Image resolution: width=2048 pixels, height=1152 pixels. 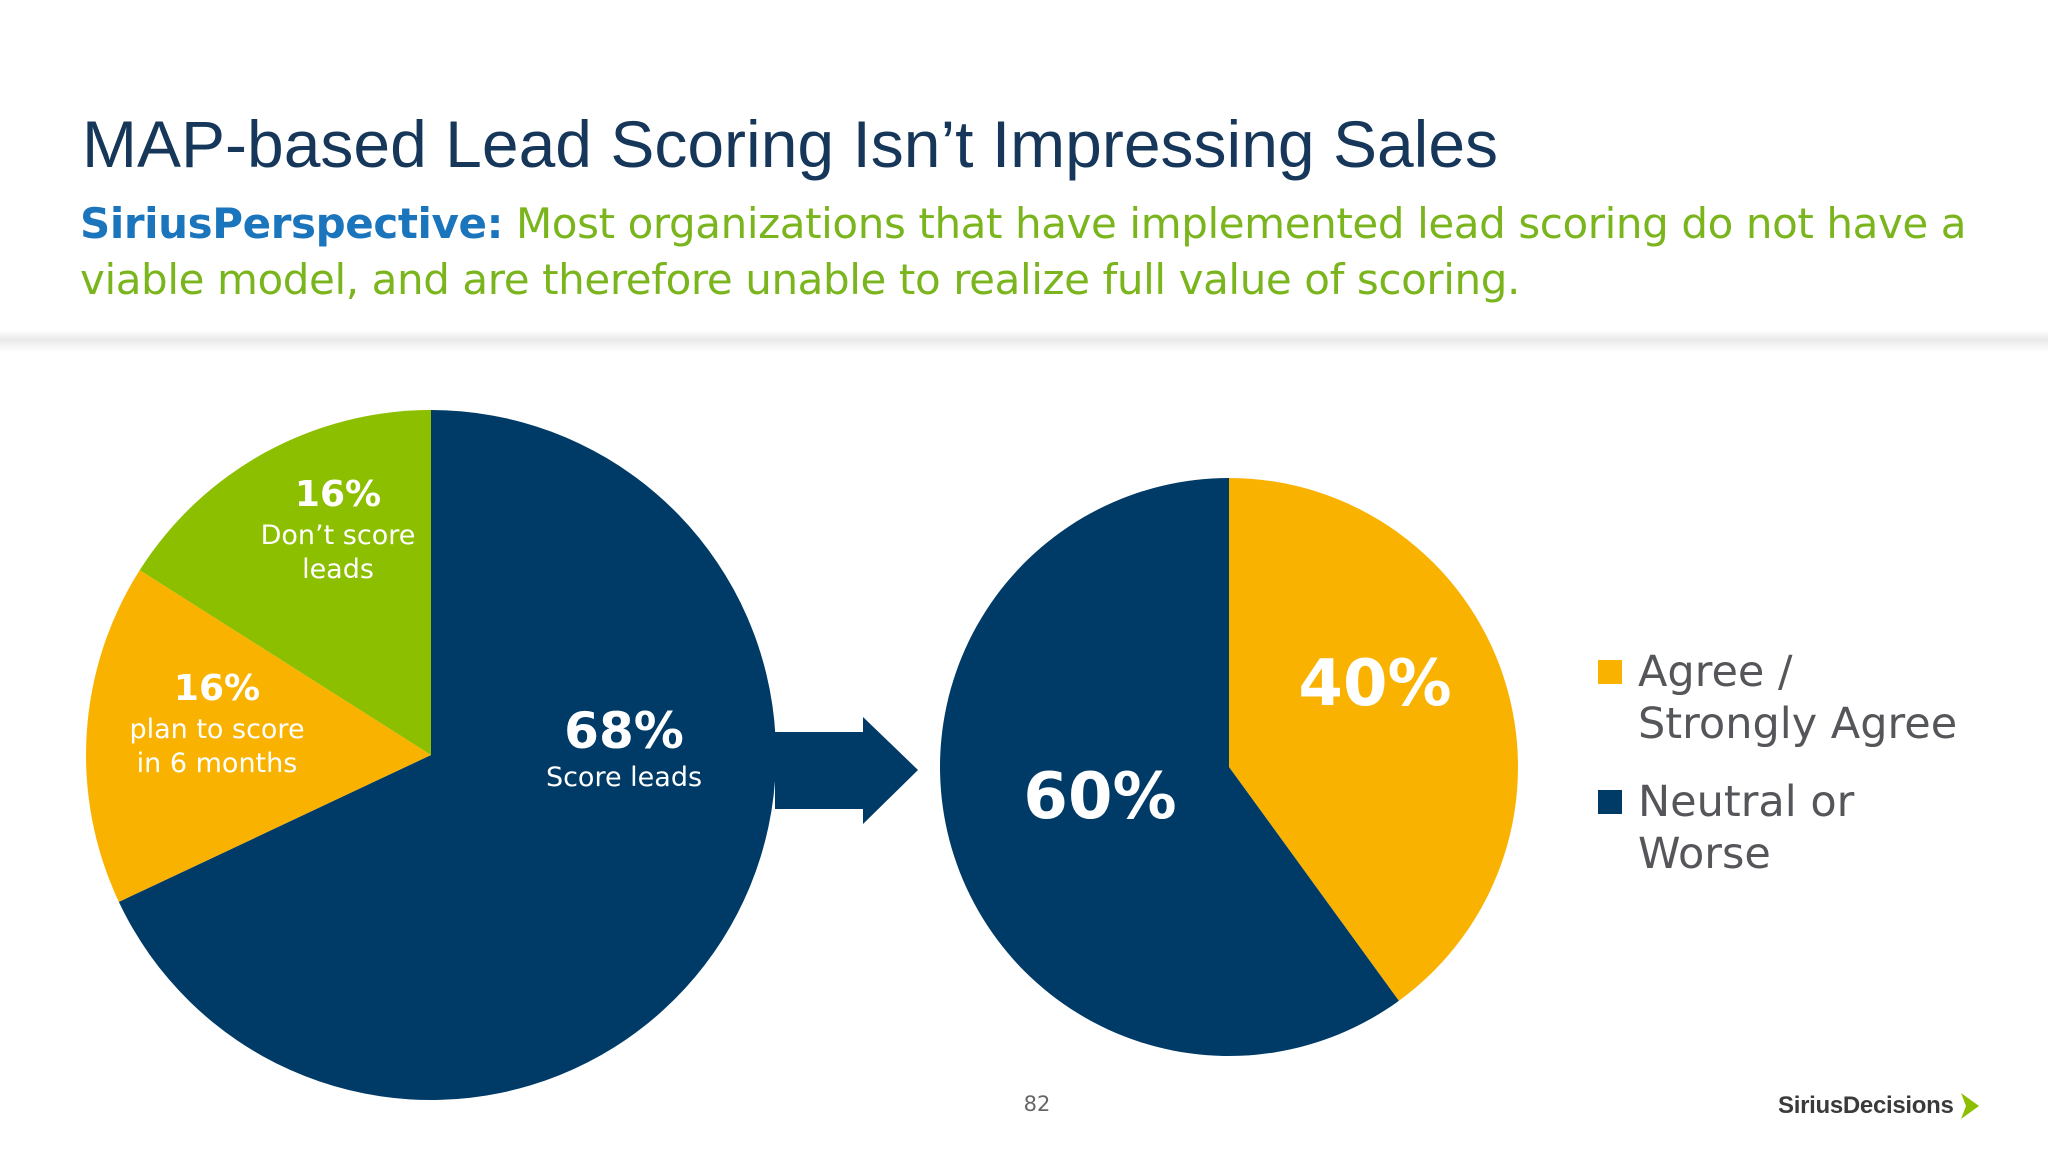 What do you see at coordinates (1610, 802) in the screenshot?
I see `legend-swatch-neutral` at bounding box center [1610, 802].